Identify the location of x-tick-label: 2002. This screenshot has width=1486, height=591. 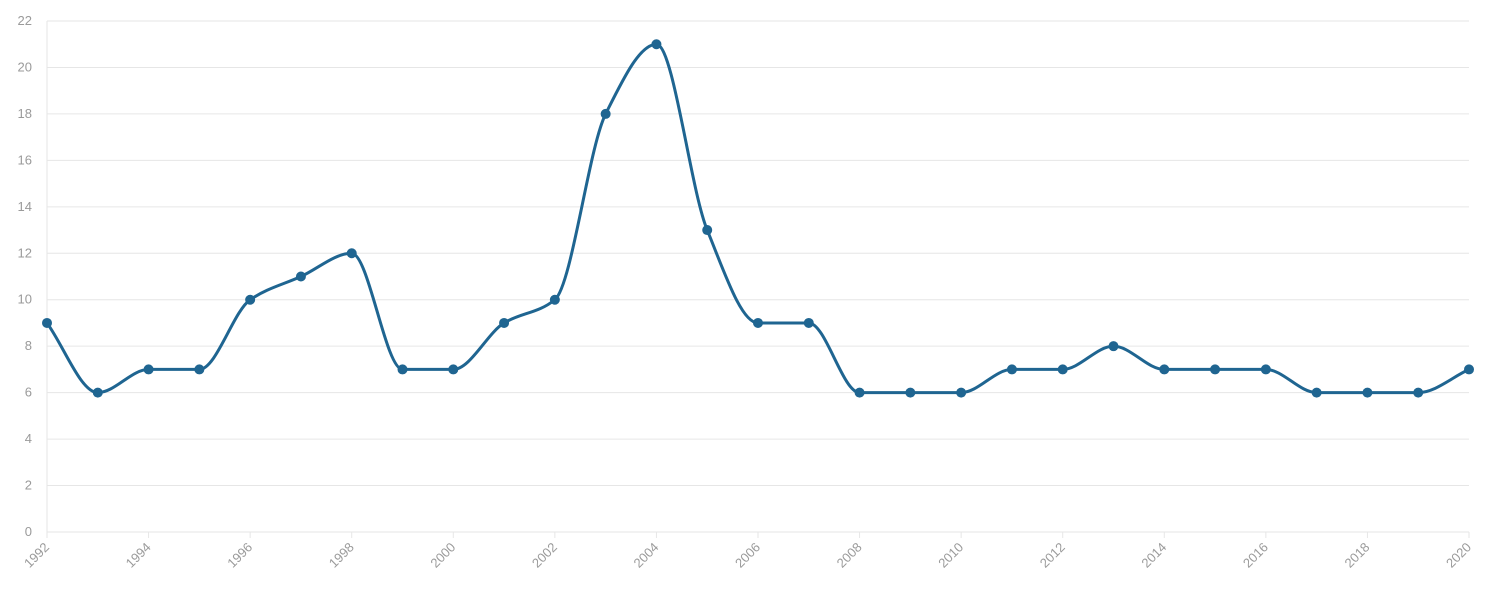
(544, 555).